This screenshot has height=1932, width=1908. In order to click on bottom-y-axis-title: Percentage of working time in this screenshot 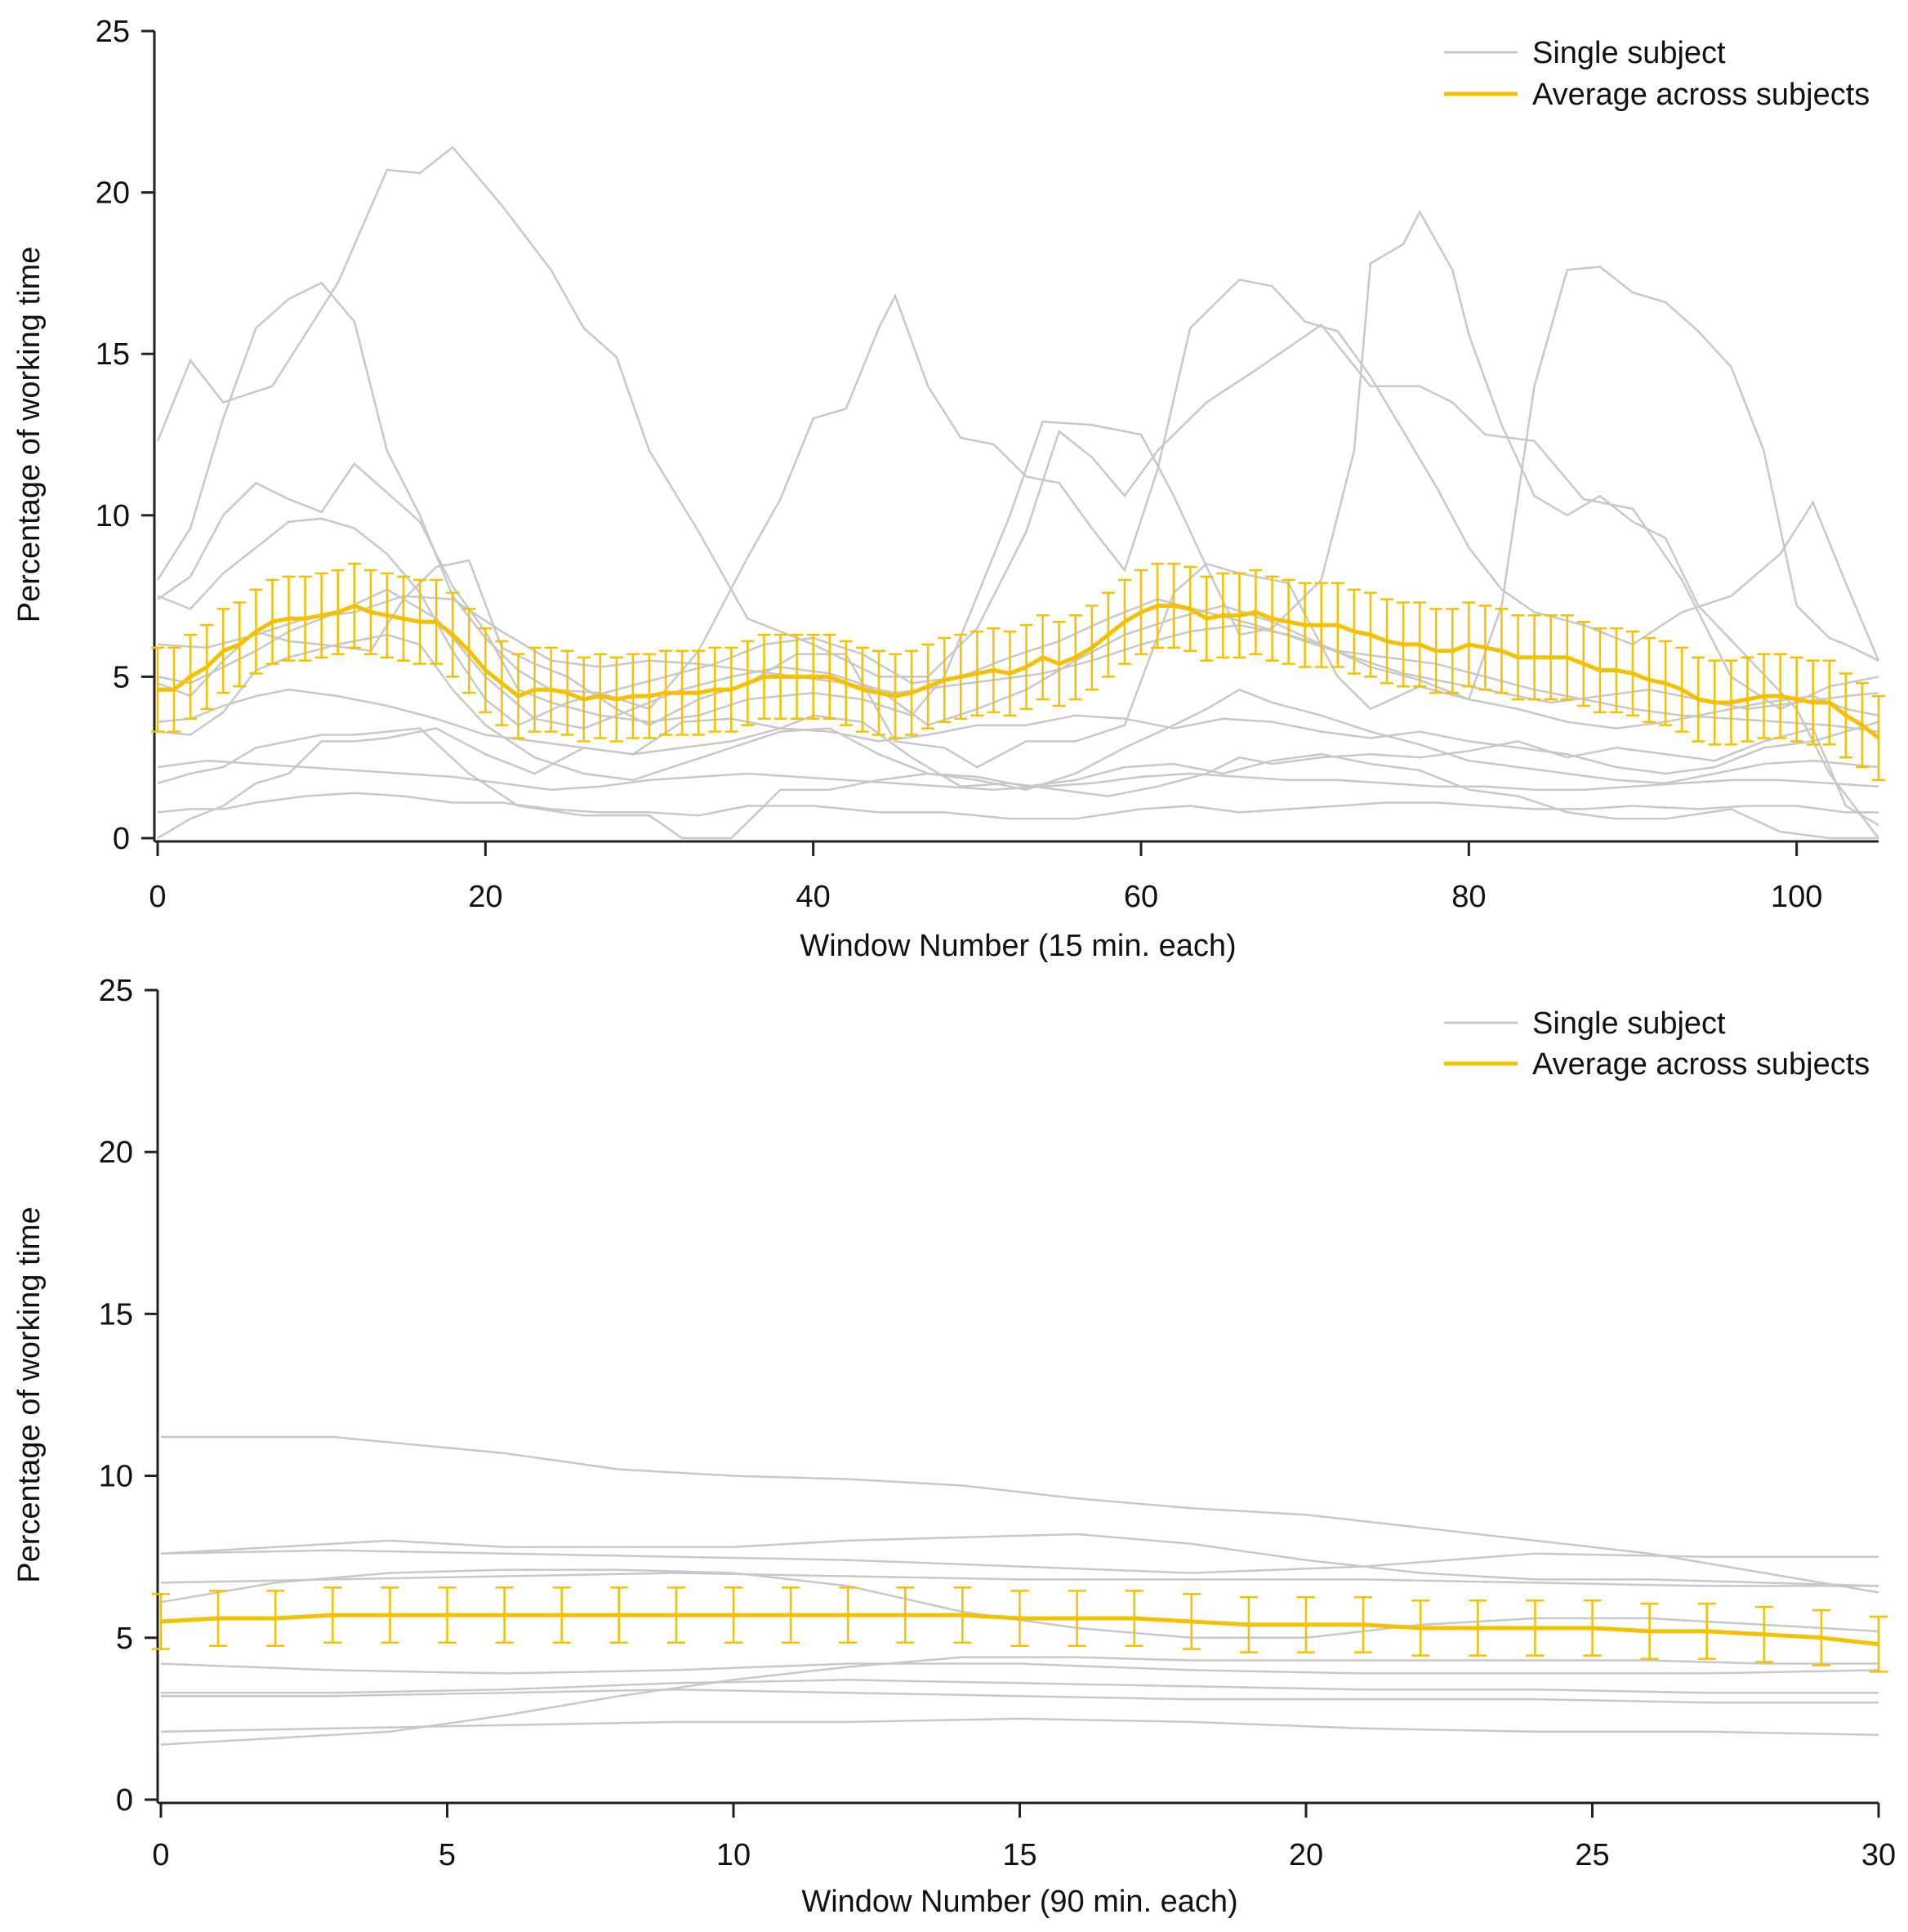, I will do `click(30, 1395)`.